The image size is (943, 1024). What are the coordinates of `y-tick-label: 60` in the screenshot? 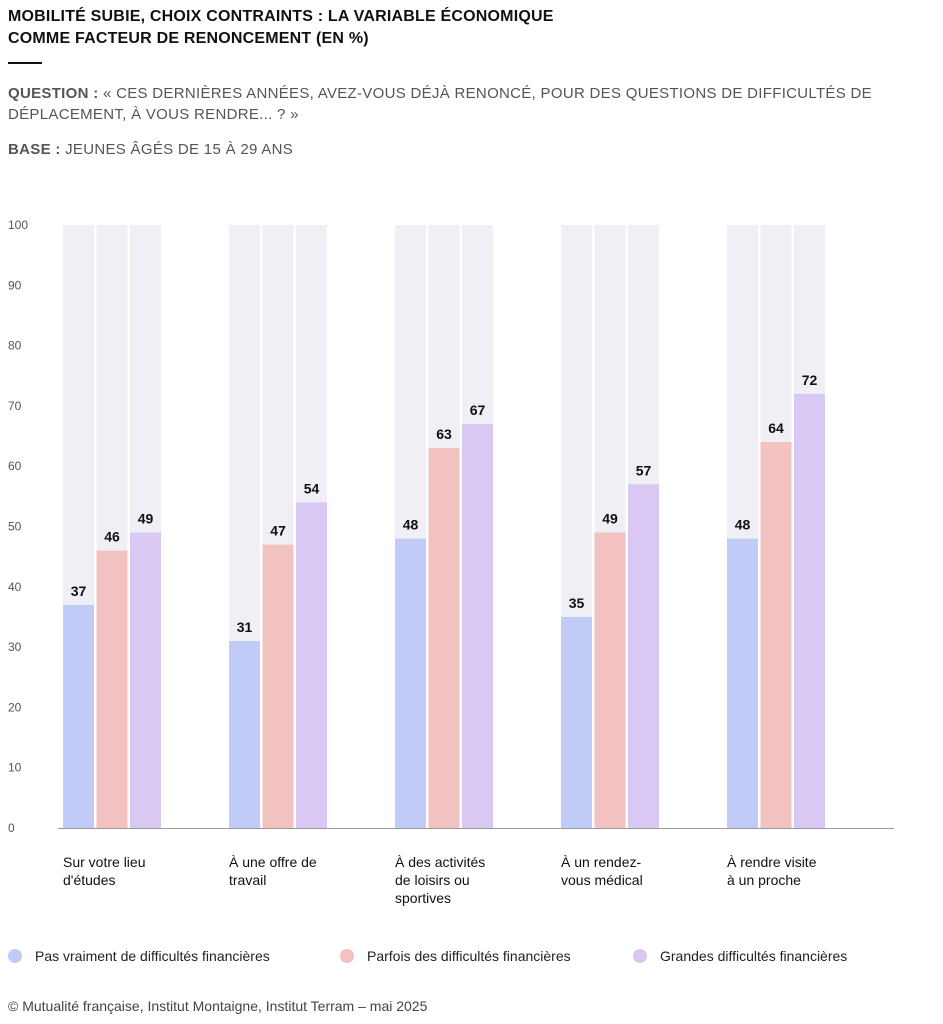 It's located at (15, 466).